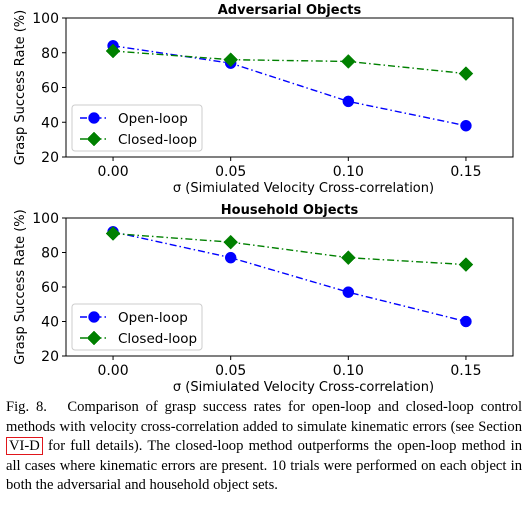  I want to click on chart-title: Household Objects, so click(290, 210).